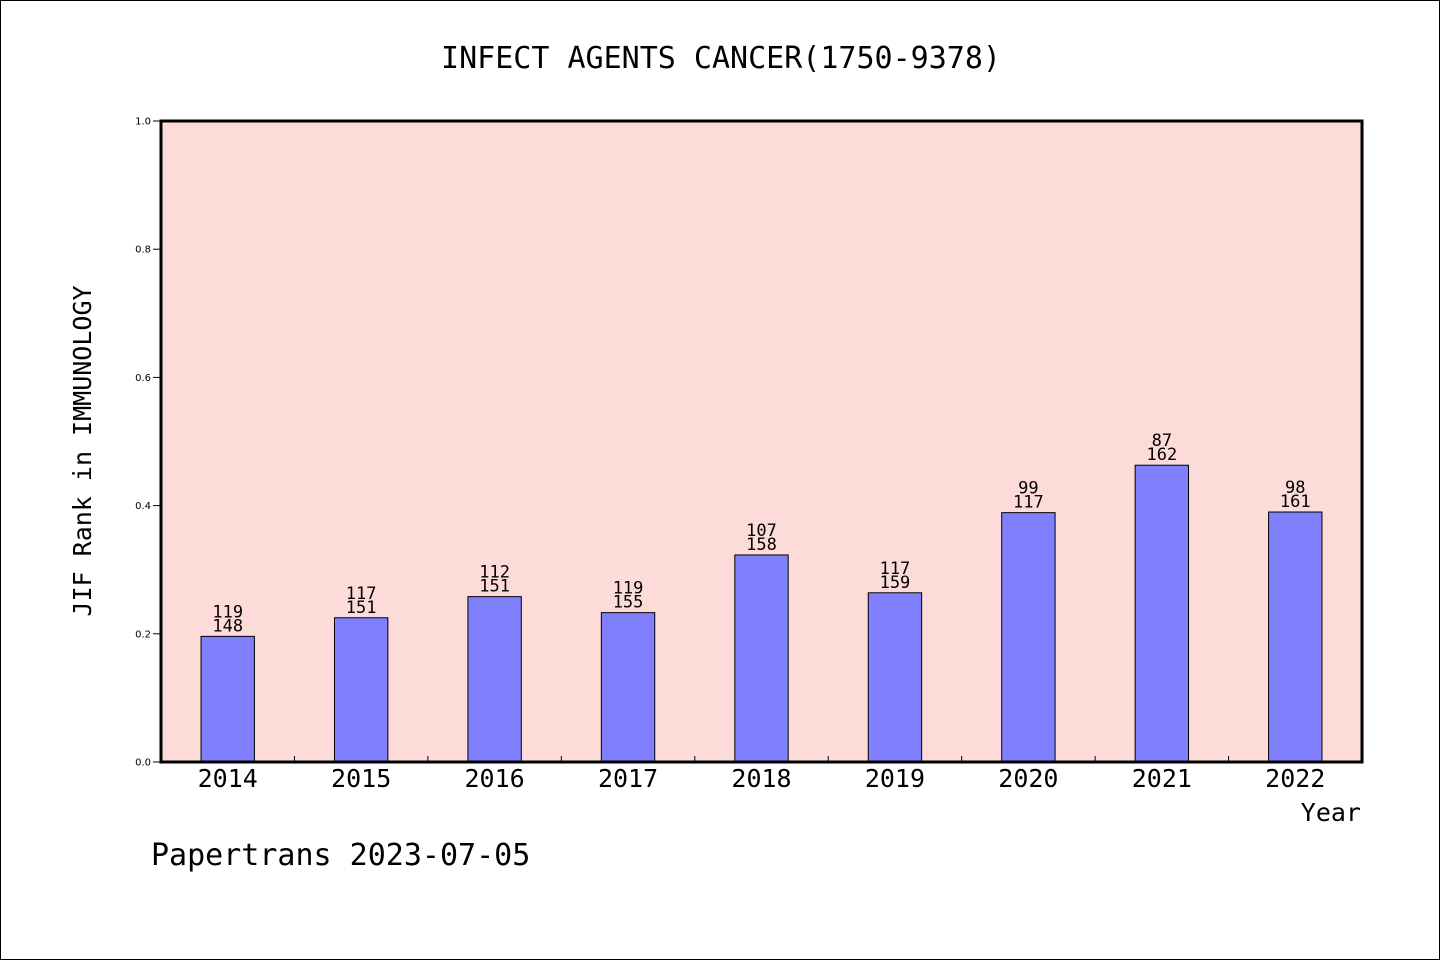  What do you see at coordinates (1295, 778) in the screenshot?
I see `x-tick-label: 2022` at bounding box center [1295, 778].